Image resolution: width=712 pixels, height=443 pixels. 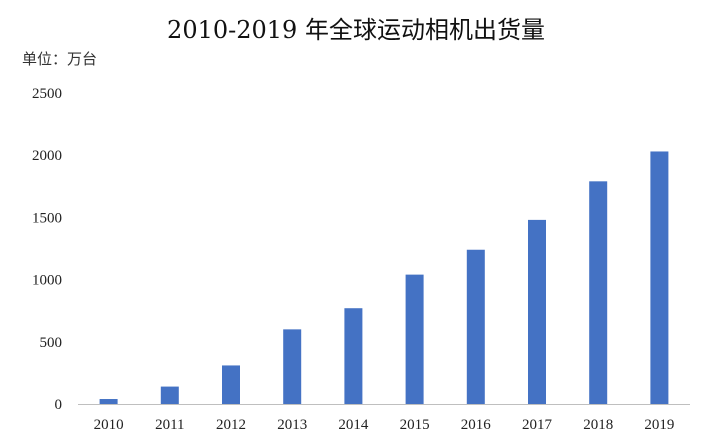 I want to click on x-tick-label: 2013, so click(x=292, y=425).